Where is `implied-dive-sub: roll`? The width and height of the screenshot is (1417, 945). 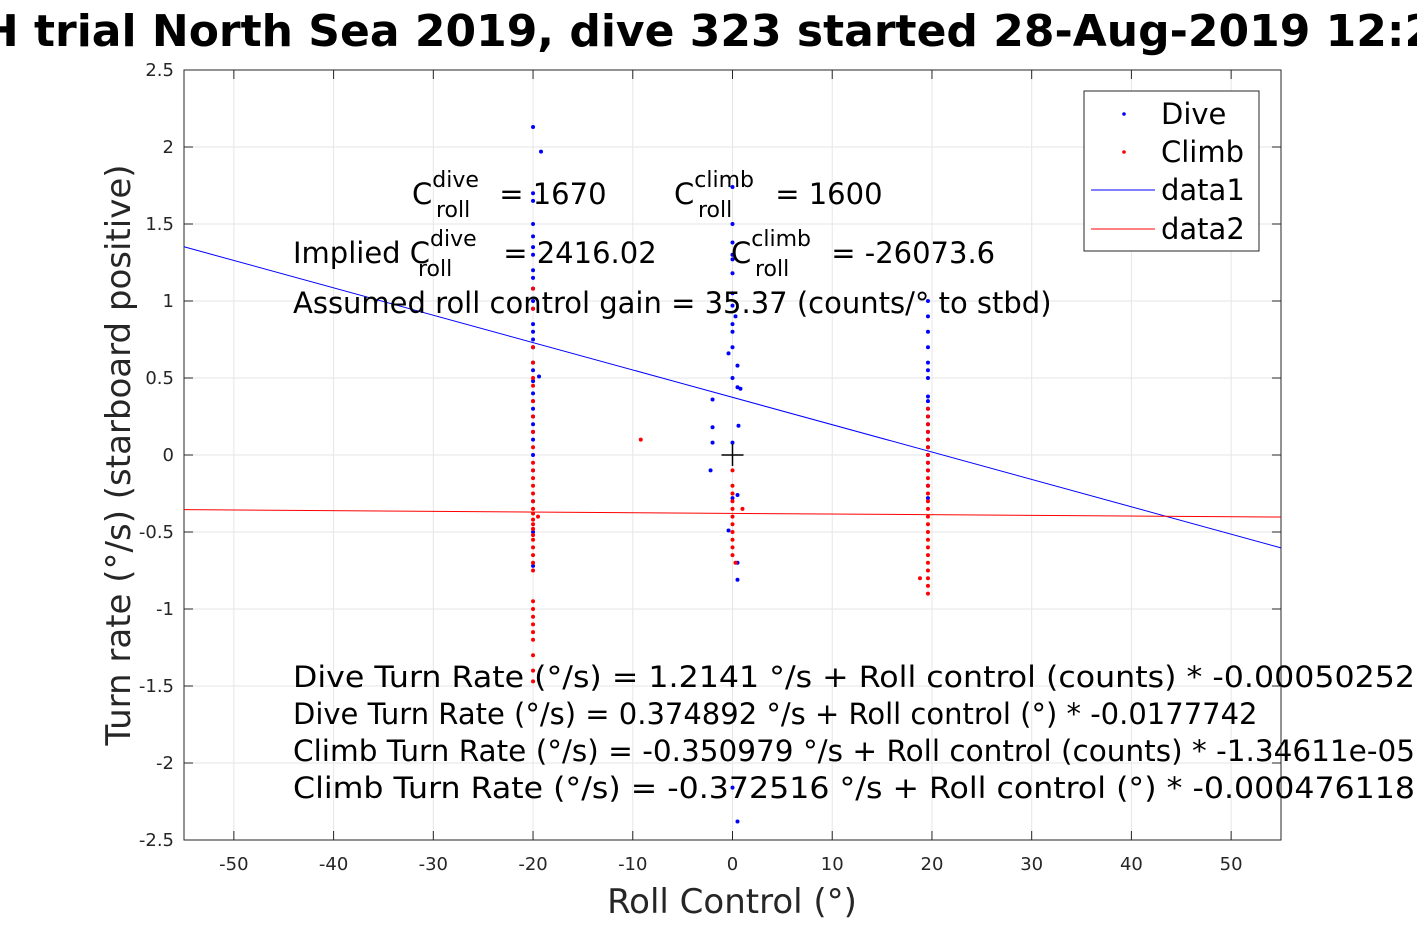 implied-dive-sub: roll is located at coordinates (435, 269).